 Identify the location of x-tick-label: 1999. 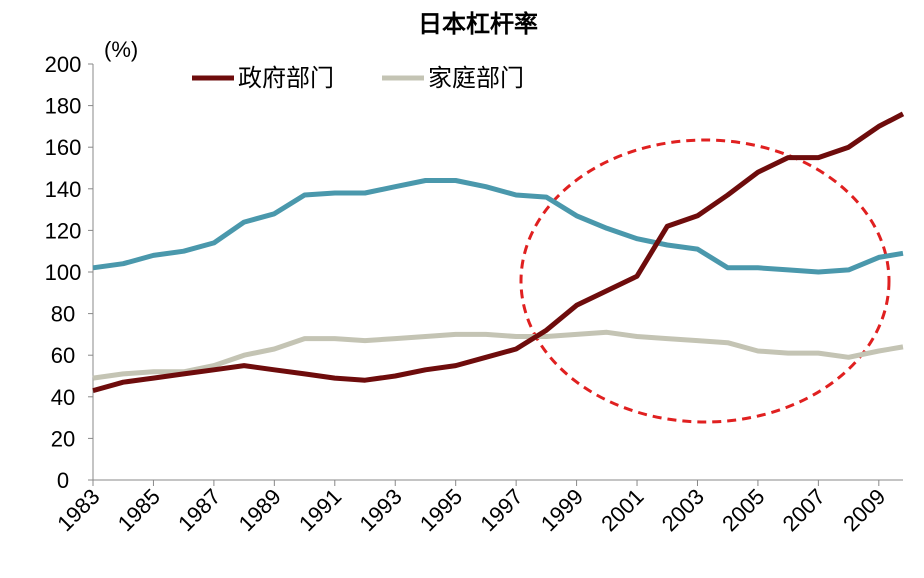
(562, 510).